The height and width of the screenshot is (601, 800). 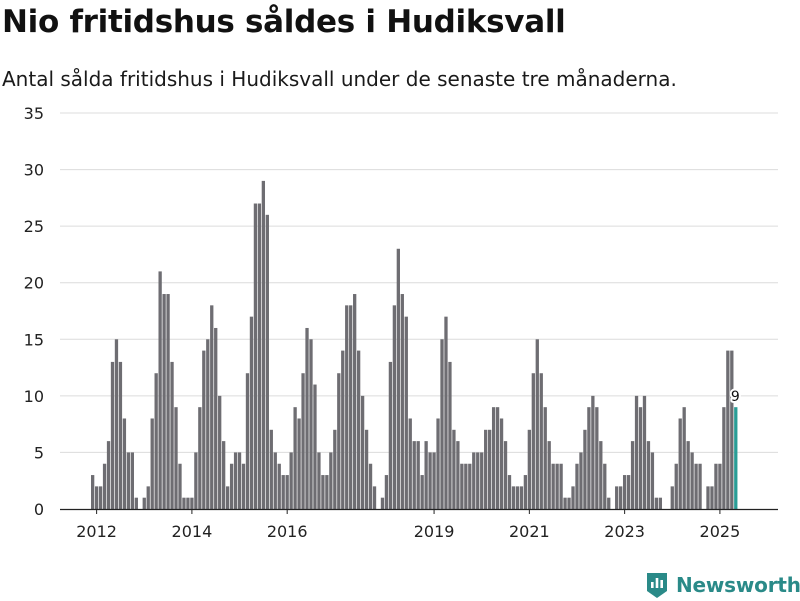 What do you see at coordinates (34, 113) in the screenshot?
I see `y-tick-label-35: 35` at bounding box center [34, 113].